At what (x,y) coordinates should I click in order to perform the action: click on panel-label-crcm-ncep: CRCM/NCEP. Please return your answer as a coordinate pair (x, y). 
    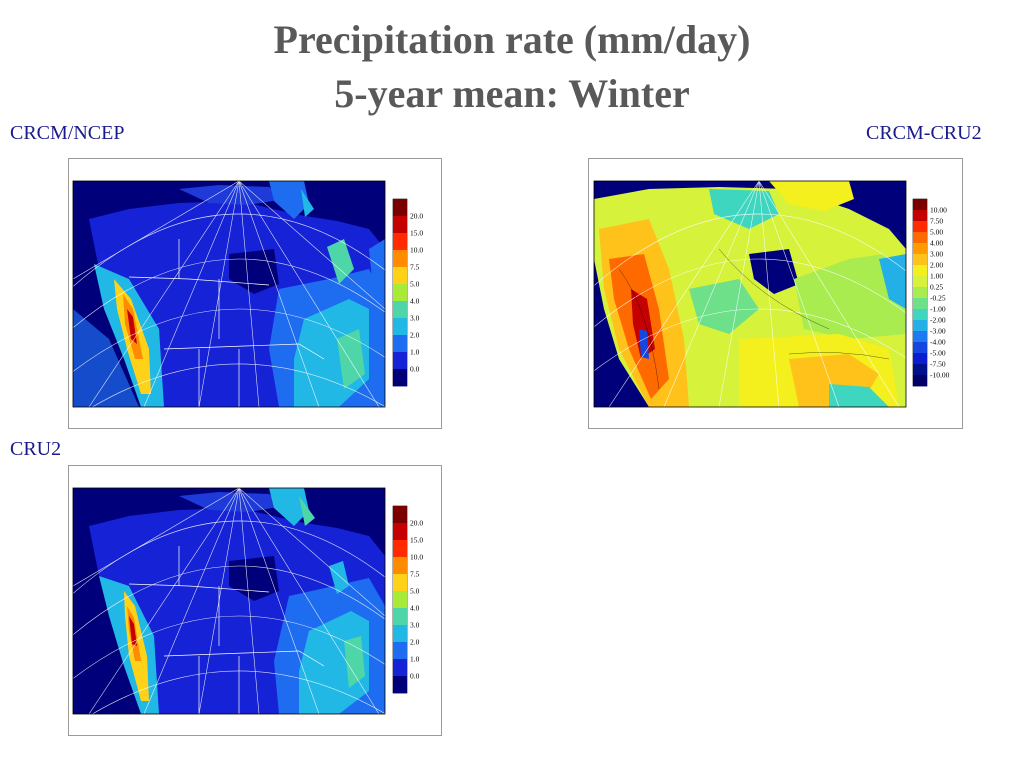
    Looking at the image, I should click on (67, 133).